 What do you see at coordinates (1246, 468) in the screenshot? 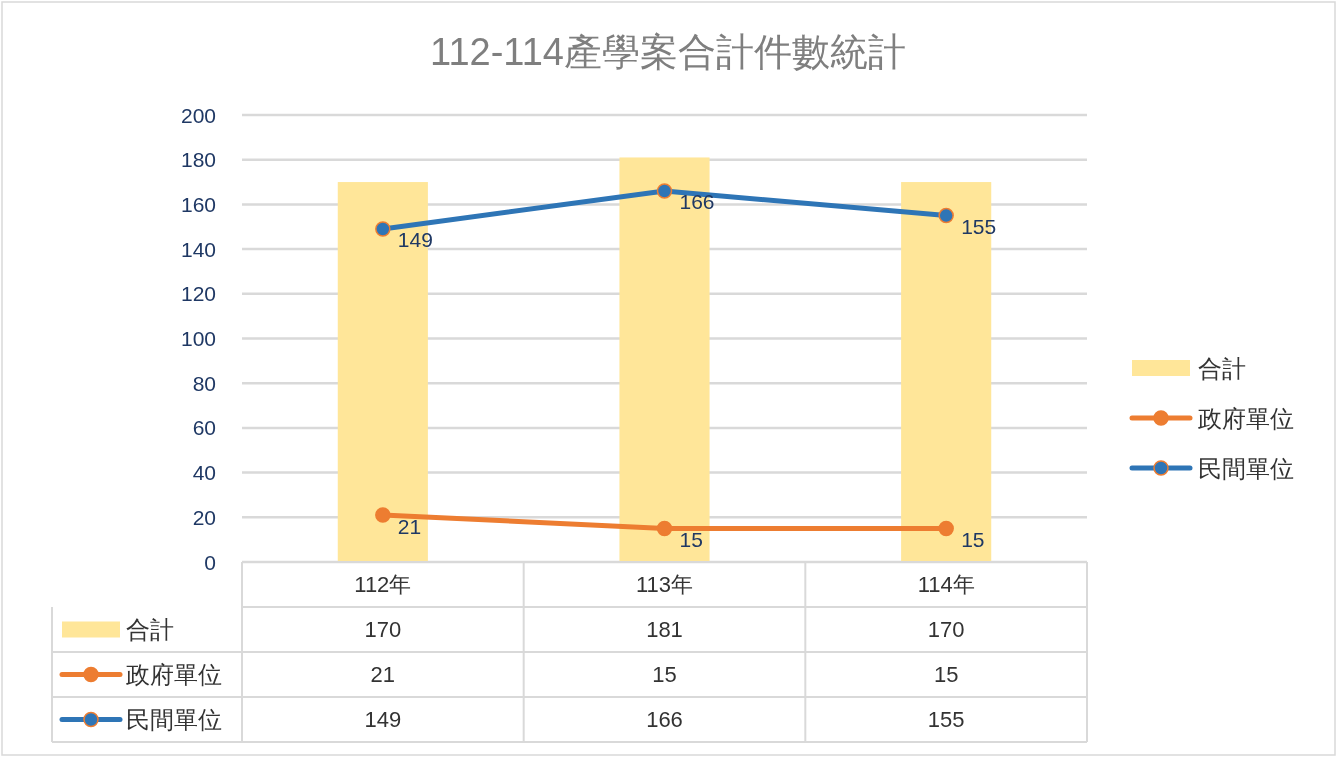
I see `legend-label: 民間單位` at bounding box center [1246, 468].